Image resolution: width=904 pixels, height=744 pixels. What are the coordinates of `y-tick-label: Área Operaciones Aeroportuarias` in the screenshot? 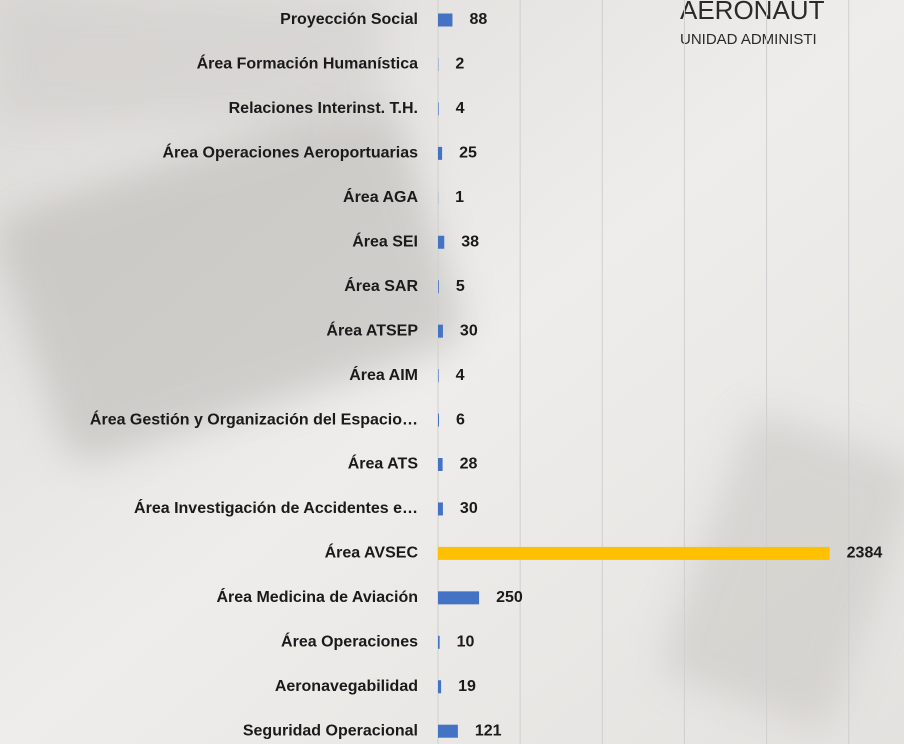 It's located at (291, 152).